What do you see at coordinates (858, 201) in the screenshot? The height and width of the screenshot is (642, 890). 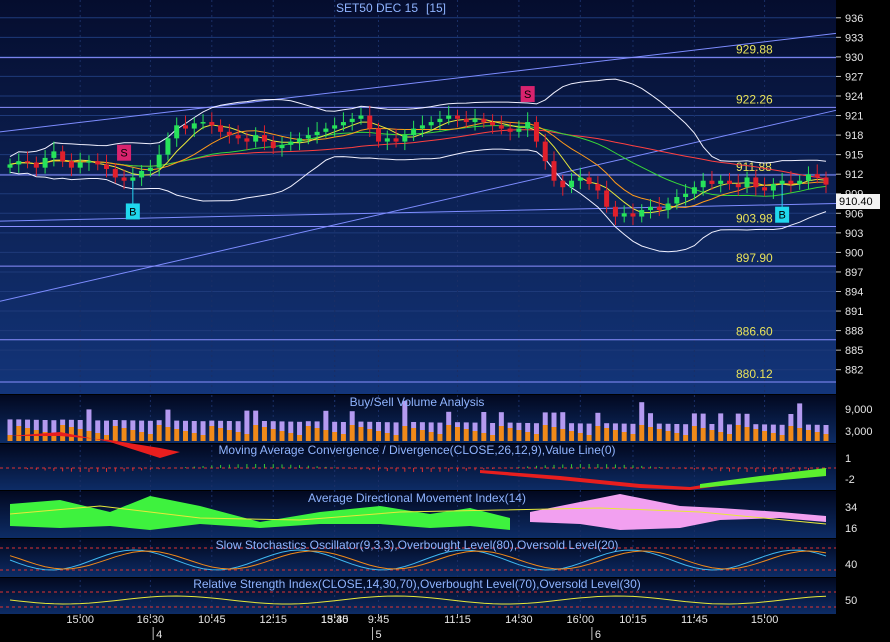 I see `current-price-box` at bounding box center [858, 201].